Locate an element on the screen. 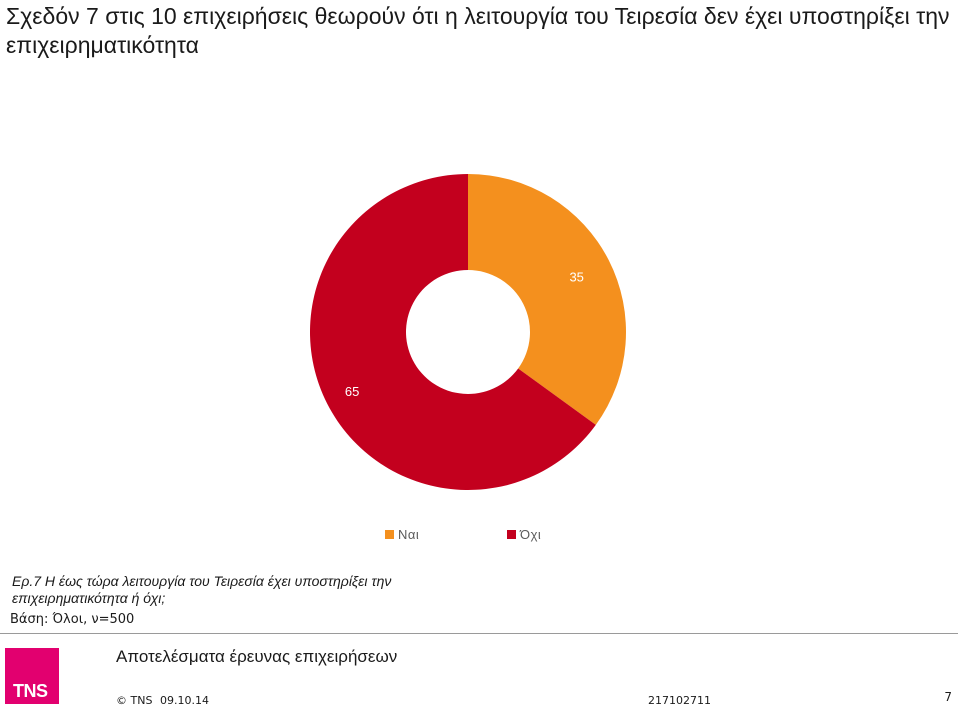  legend-swatch-no is located at coordinates (511, 535).